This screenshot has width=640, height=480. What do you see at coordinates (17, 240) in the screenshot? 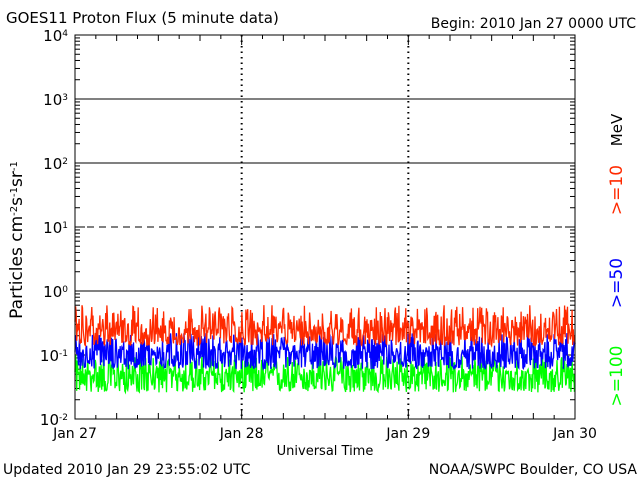
I see `y-axis-label: Particles cm-2s-1sr-1` at bounding box center [17, 240].